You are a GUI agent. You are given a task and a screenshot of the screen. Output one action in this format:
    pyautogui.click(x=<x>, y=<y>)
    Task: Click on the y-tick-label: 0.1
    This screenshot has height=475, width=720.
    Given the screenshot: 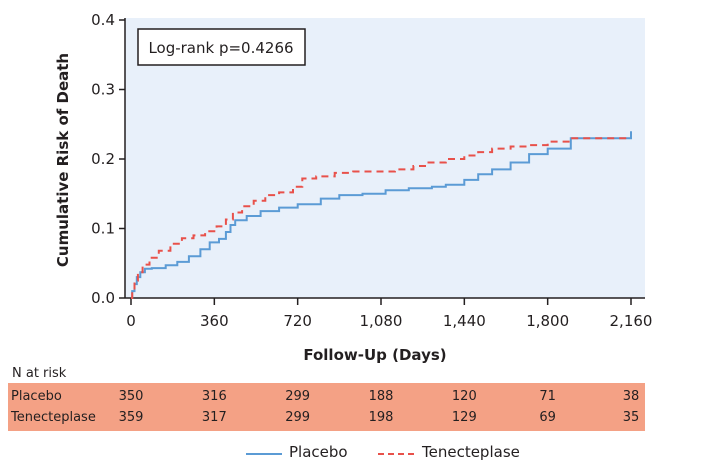 What is the action you would take?
    pyautogui.click(x=103, y=229)
    